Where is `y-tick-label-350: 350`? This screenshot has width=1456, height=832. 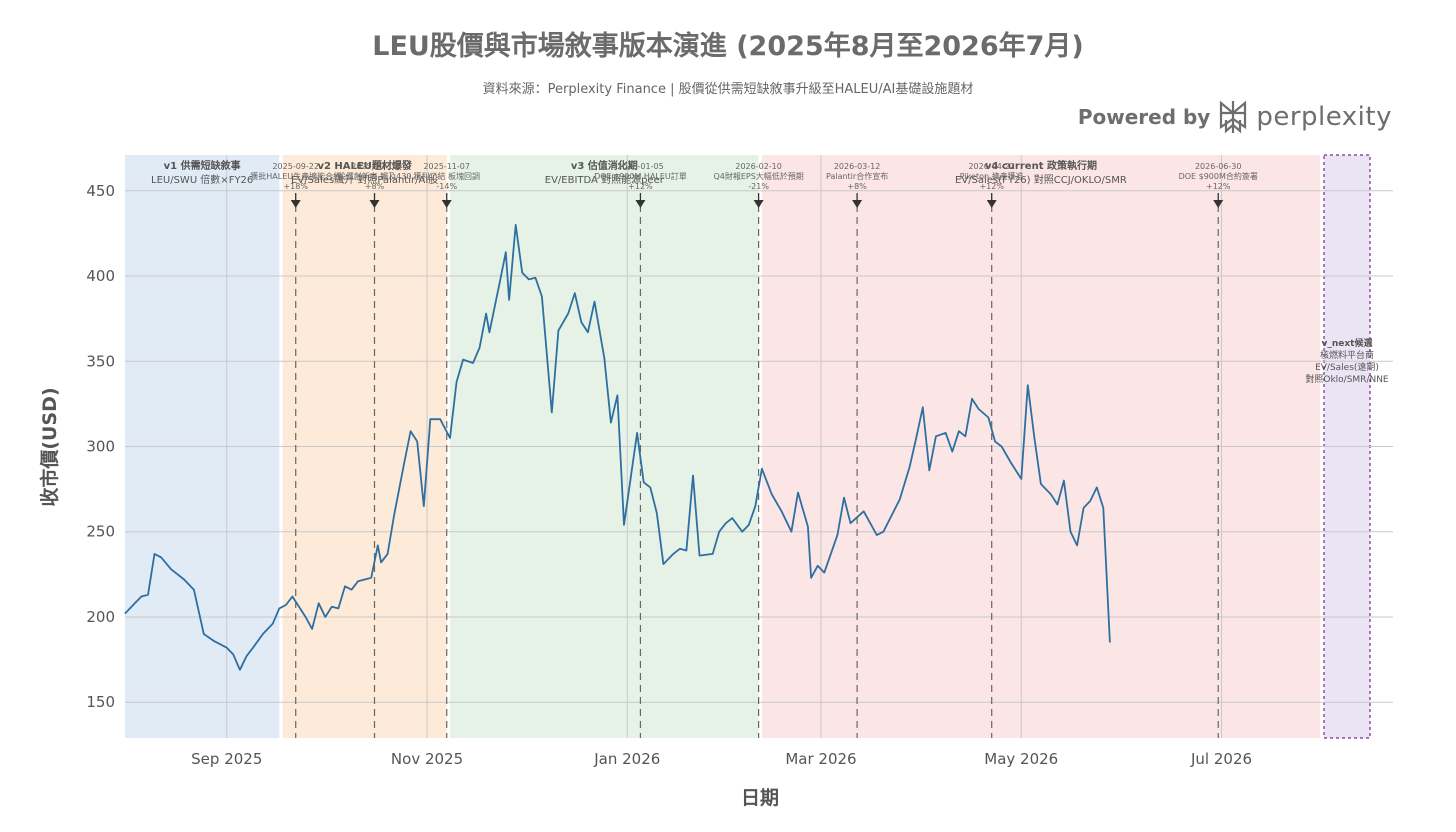
y-tick-label-350: 350 is located at coordinates (100, 361).